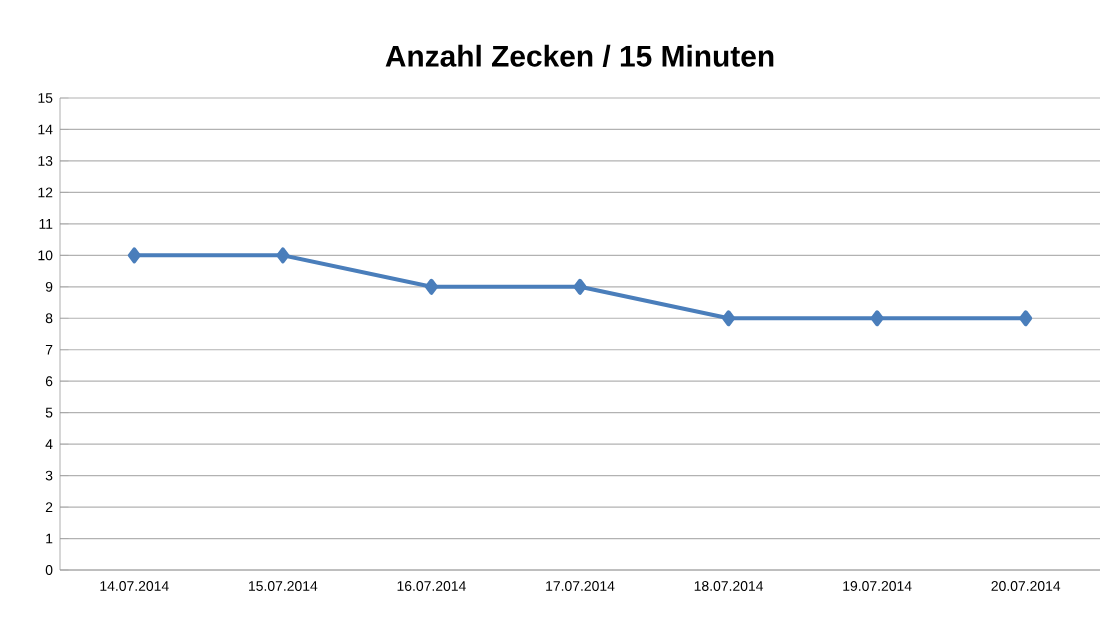 This screenshot has height=644, width=1118. What do you see at coordinates (579, 56) in the screenshot?
I see `chart-title: Anzahl Zecken / 15 Minuten` at bounding box center [579, 56].